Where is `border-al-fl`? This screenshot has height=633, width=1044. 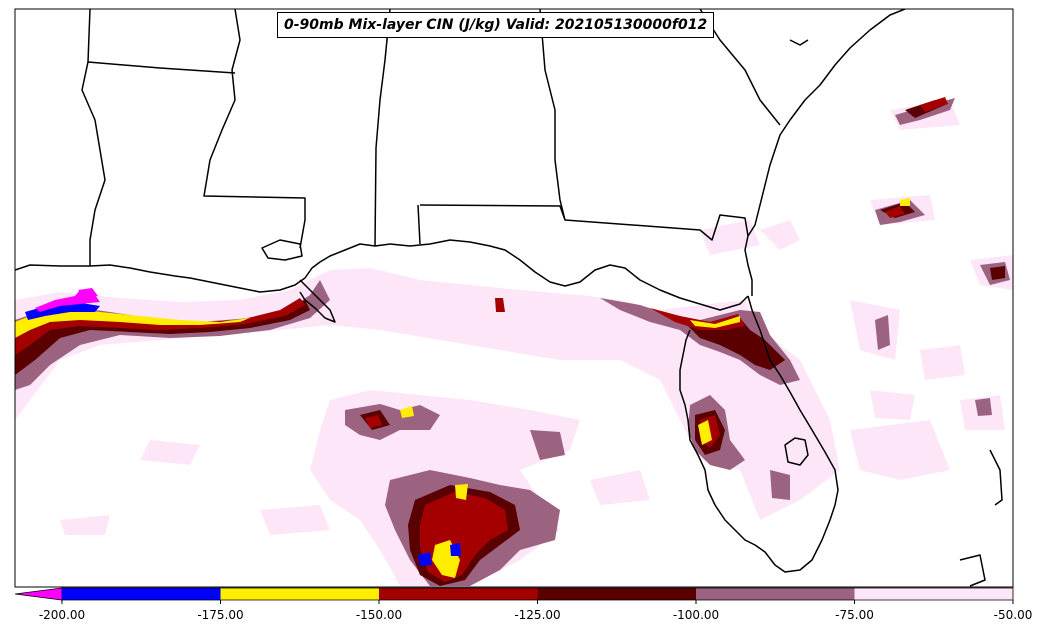 border-al-fl is located at coordinates (584, 222).